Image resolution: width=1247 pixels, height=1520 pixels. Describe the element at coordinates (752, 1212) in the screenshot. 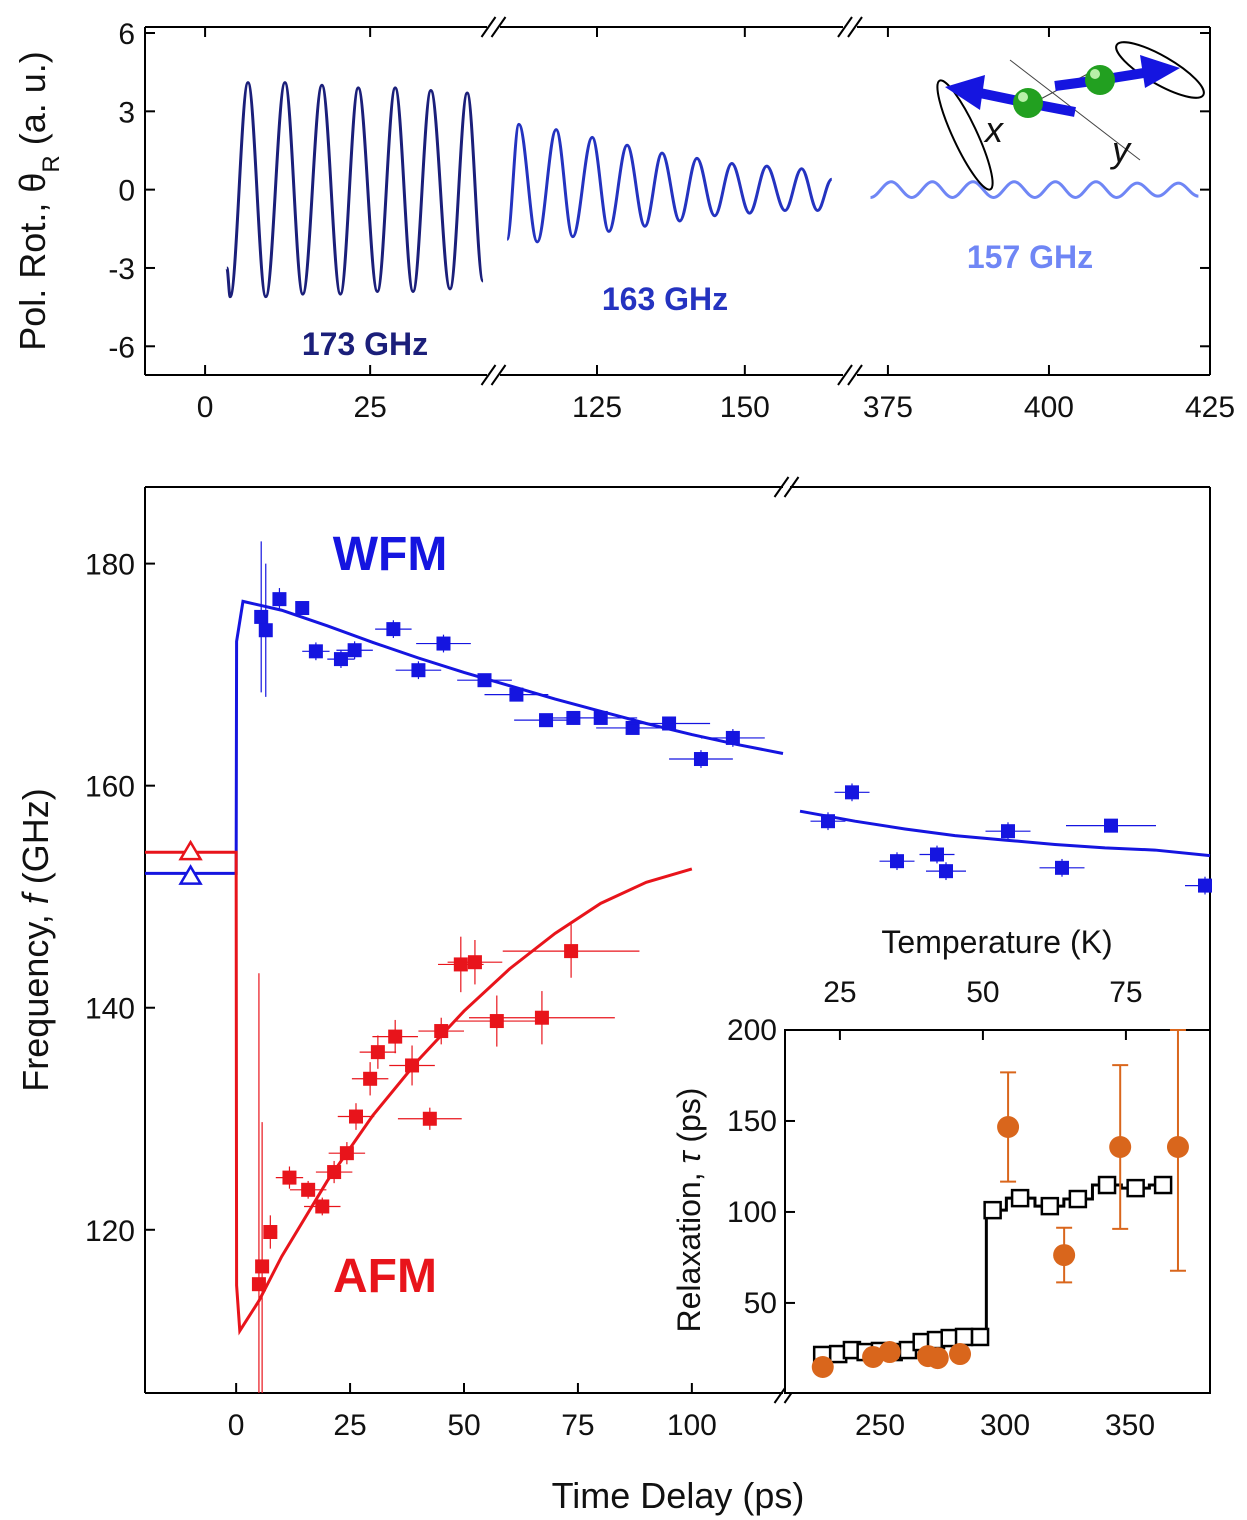

I see `y-tick-label: 100` at that location.